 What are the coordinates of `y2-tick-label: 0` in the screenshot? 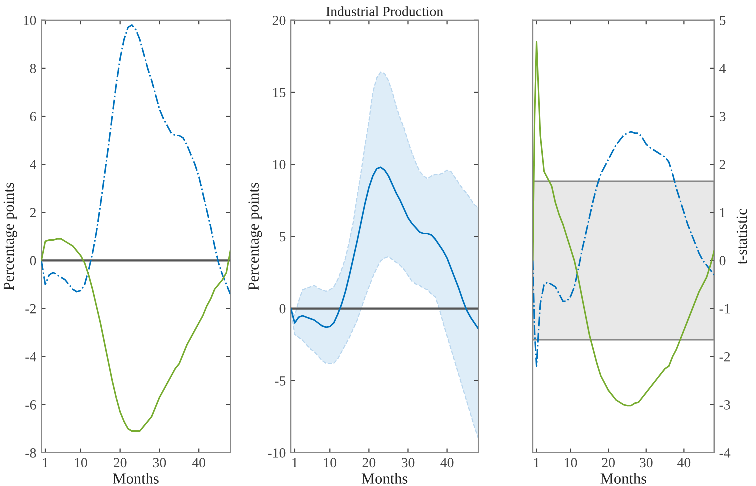 It's located at (723, 261).